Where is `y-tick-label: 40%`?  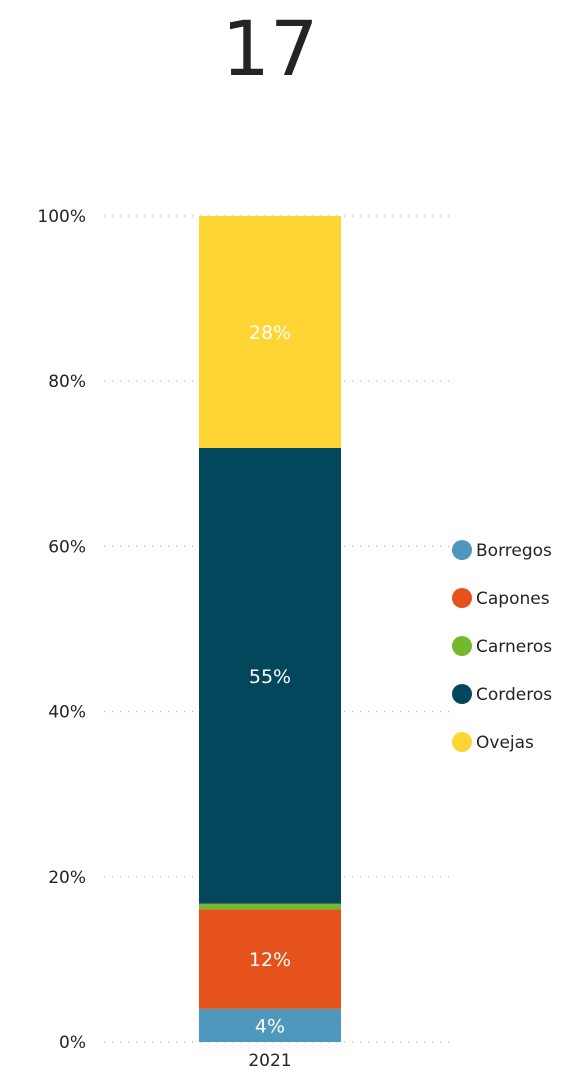 y-tick-label: 40% is located at coordinates (67, 713).